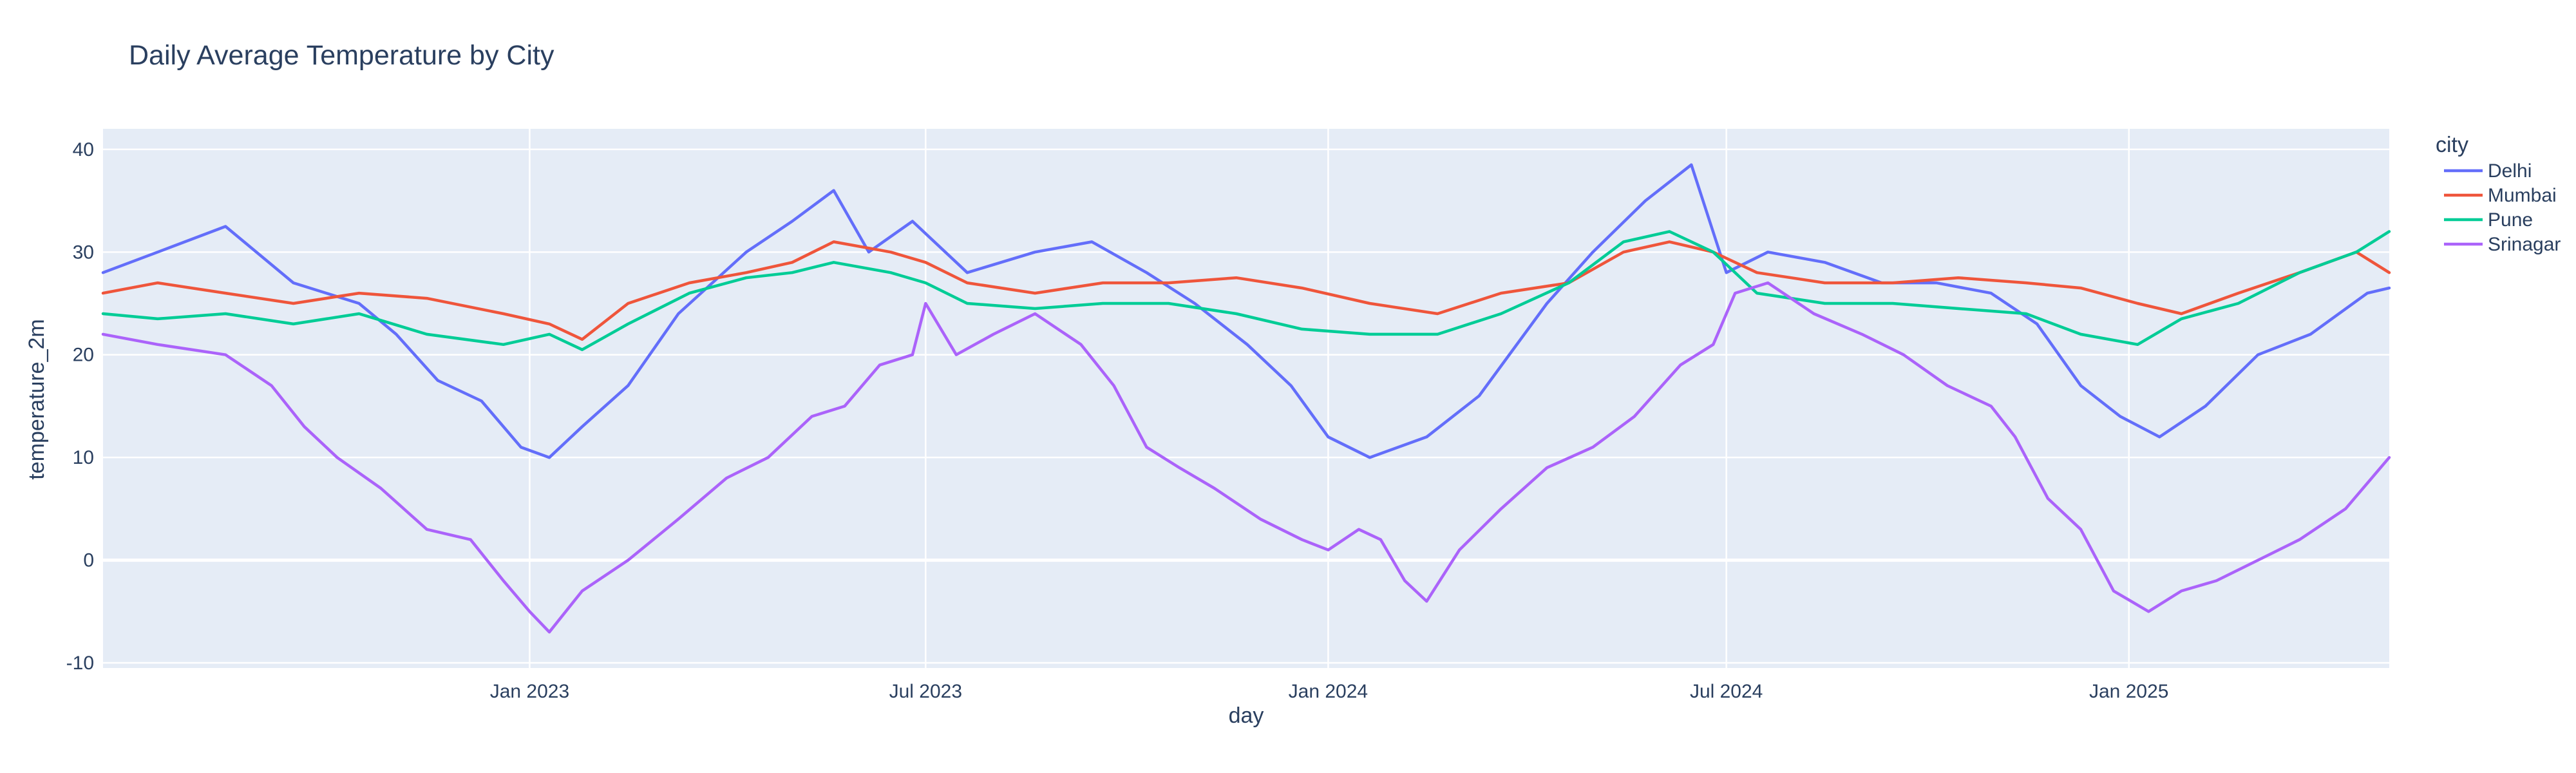 The height and width of the screenshot is (773, 2576). I want to click on y-tick-label: 30, so click(83, 252).